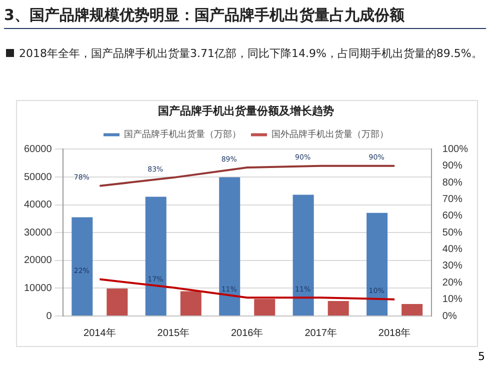 This screenshot has width=499, height=366. What do you see at coordinates (452, 300) in the screenshot?
I see `y2-tick-label: 10%` at bounding box center [452, 300].